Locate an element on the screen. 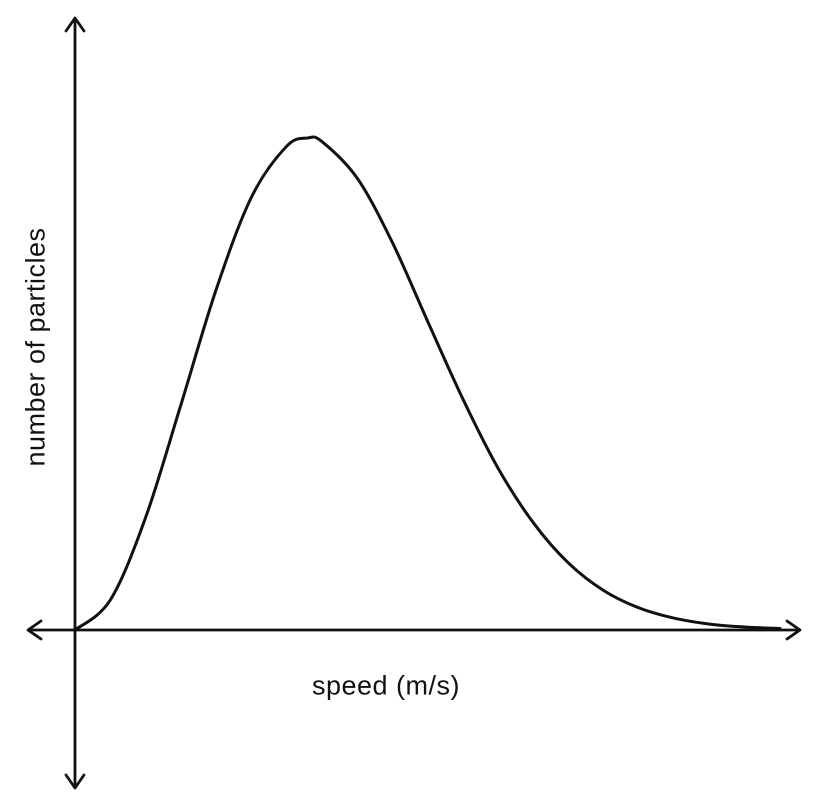 This screenshot has height=801, width=822. x-axis-right-arrow is located at coordinates (793, 630).